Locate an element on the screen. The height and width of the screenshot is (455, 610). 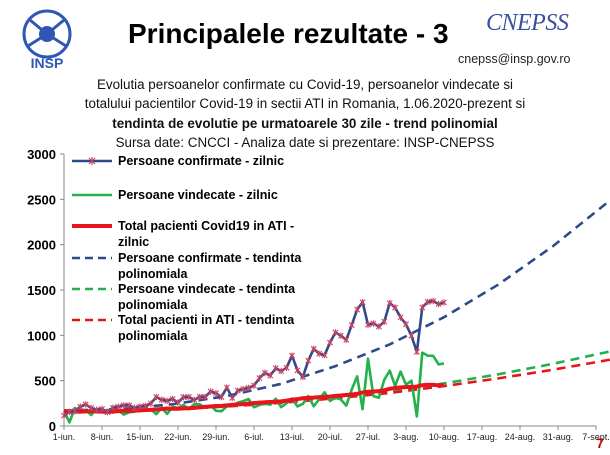
x-tick-label: 13-iul. is located at coordinates (292, 437).